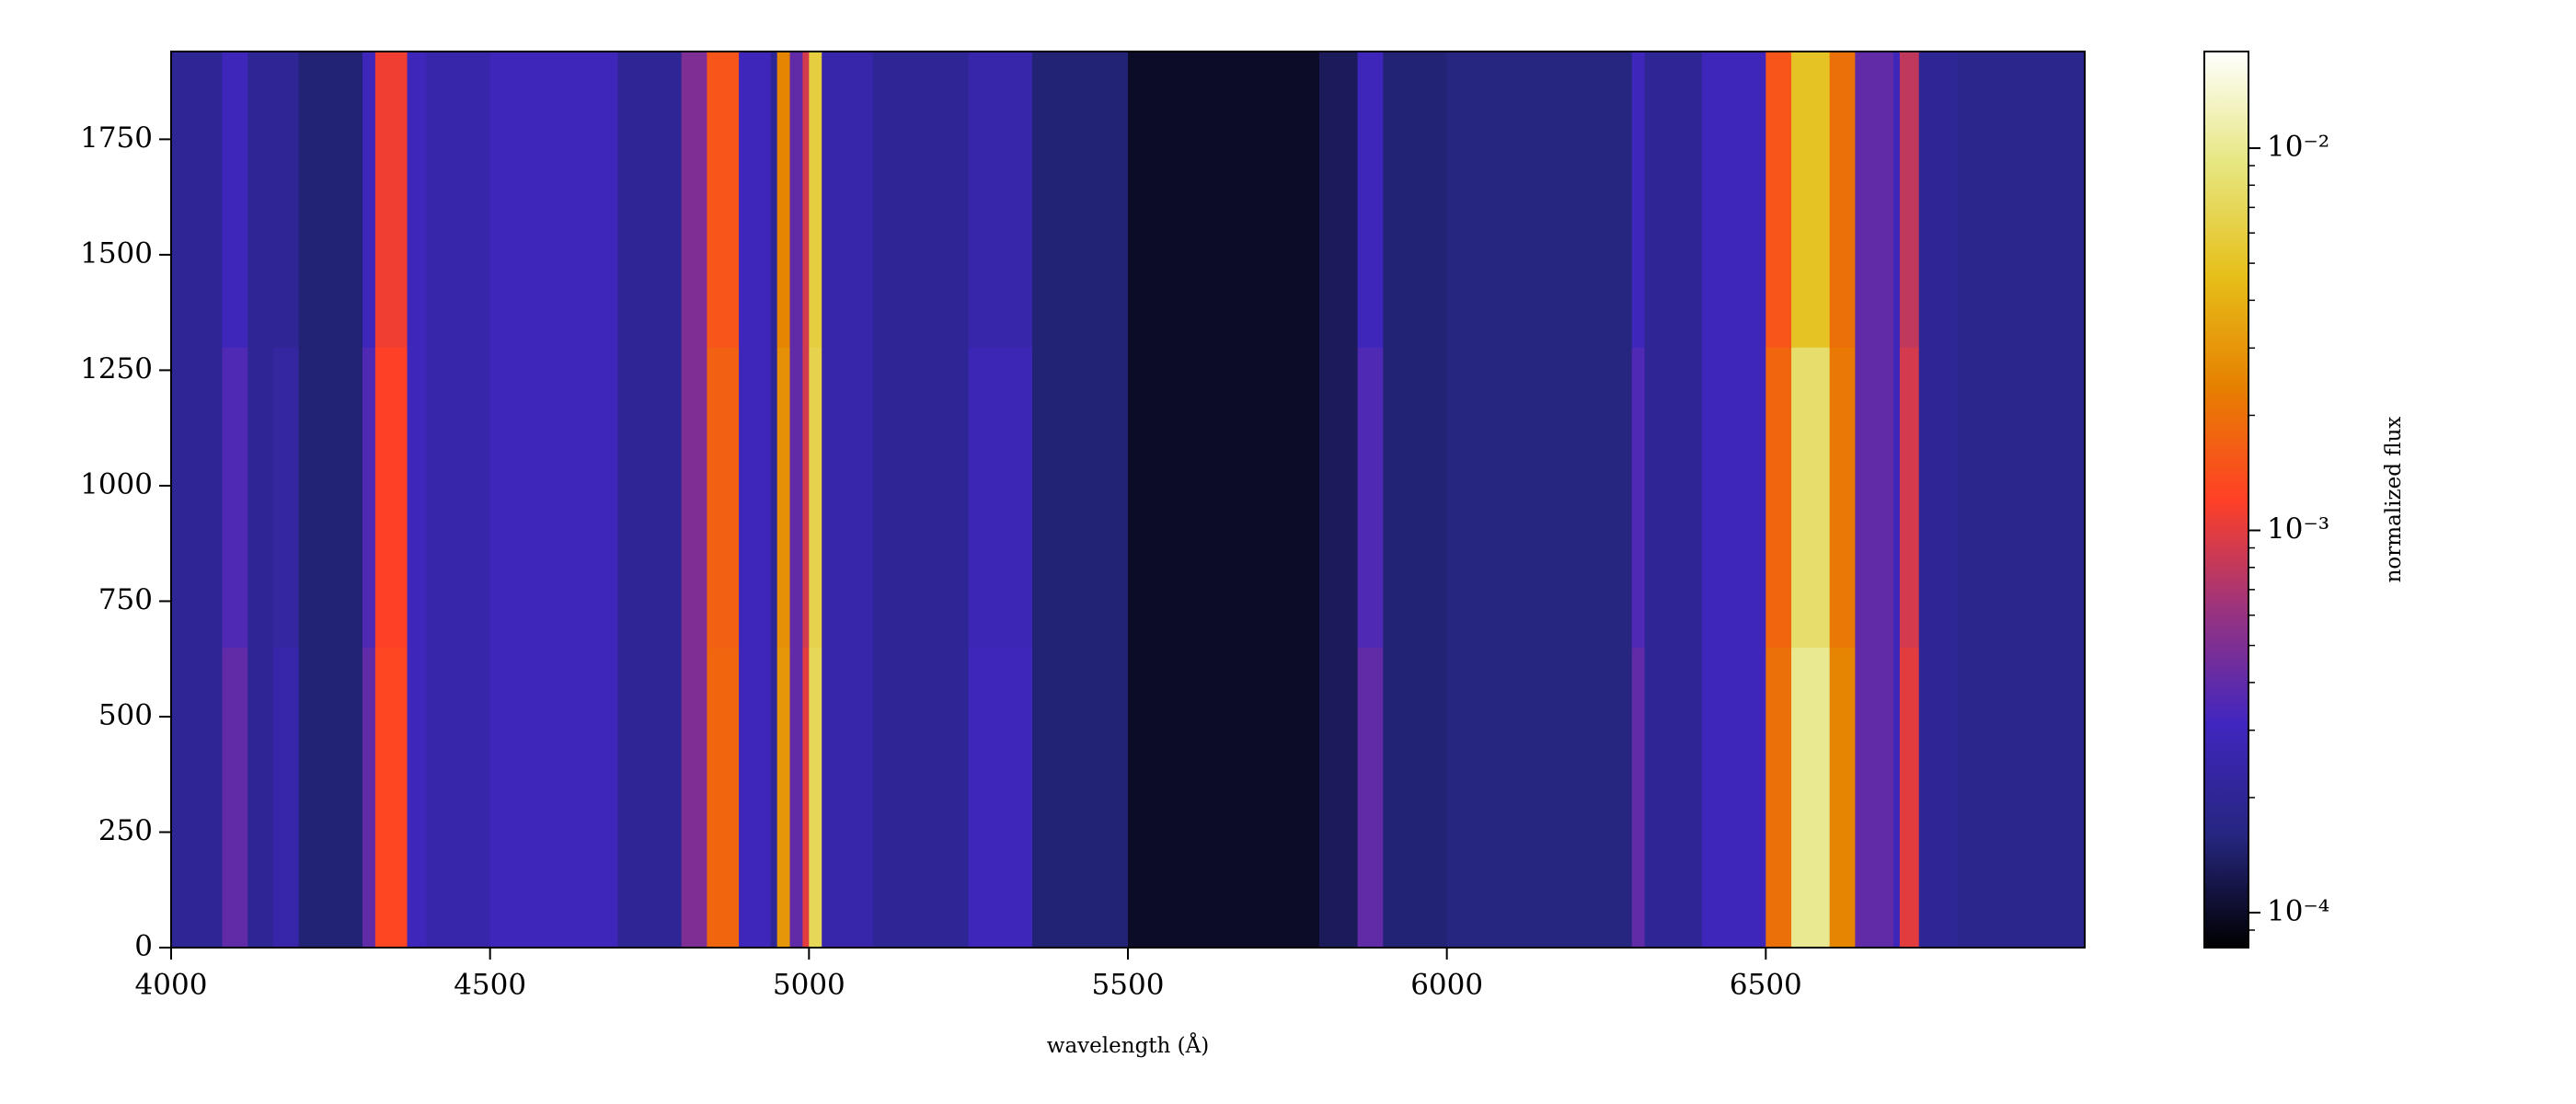 This screenshot has height=1104, width=2576. Describe the element at coordinates (116, 368) in the screenshot. I see `y-tick-label: 1250` at that location.